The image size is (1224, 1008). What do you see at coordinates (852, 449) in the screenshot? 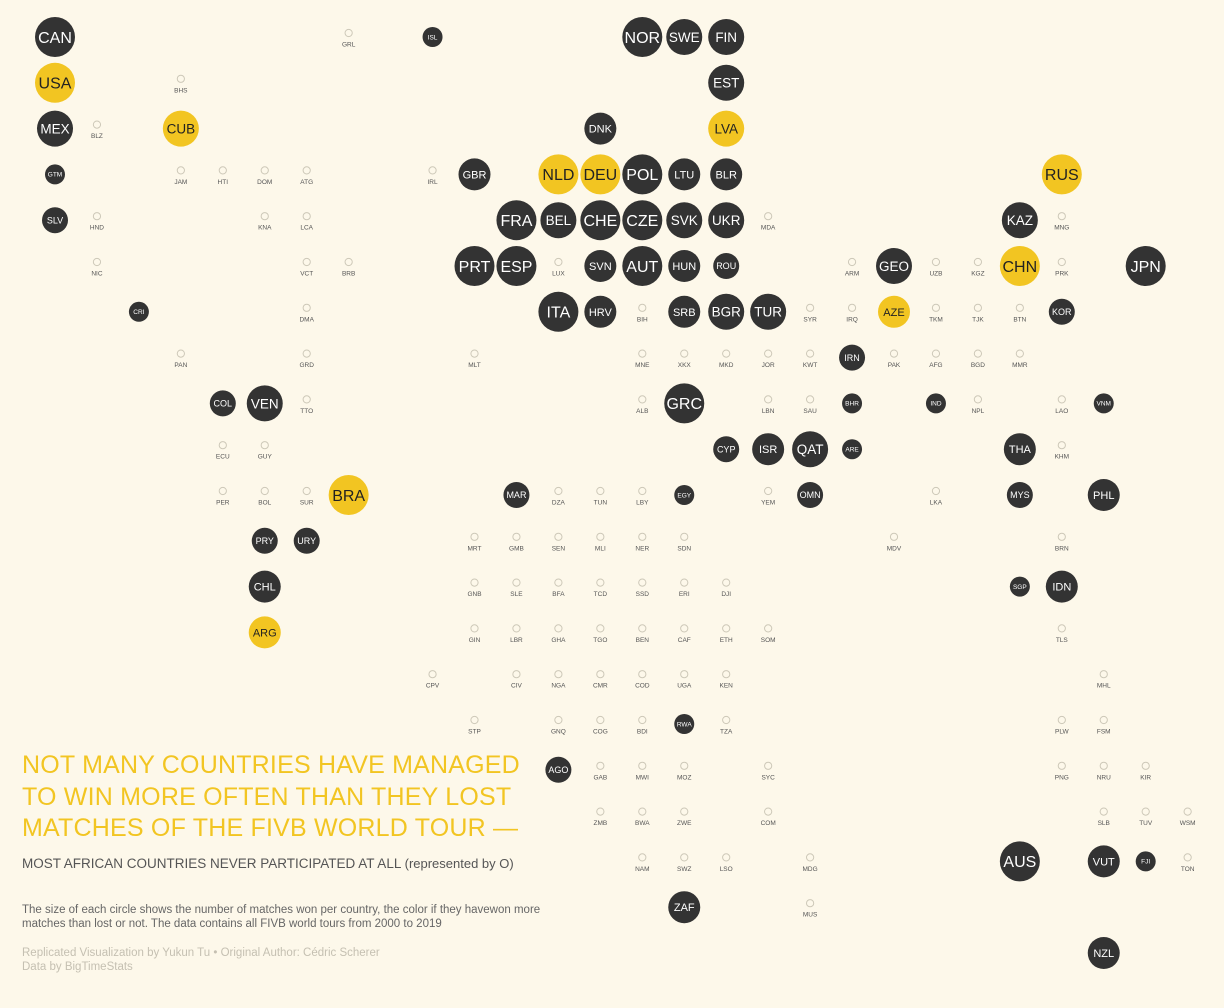
I see `country-are: ARE` at bounding box center [852, 449].